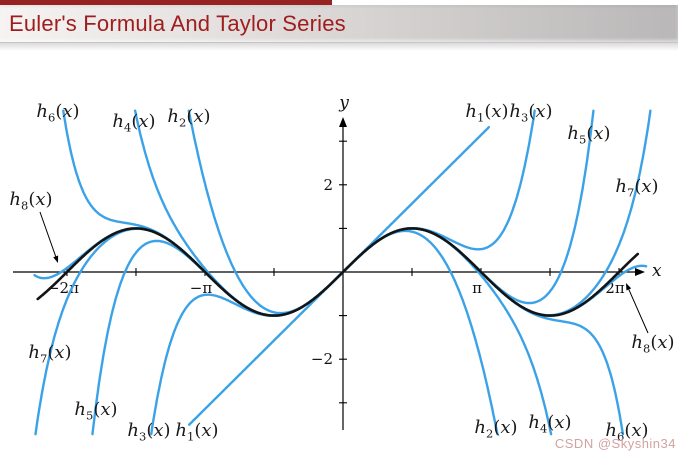  Describe the element at coordinates (328, 185) in the screenshot. I see `y-tick-label: 2` at that location.